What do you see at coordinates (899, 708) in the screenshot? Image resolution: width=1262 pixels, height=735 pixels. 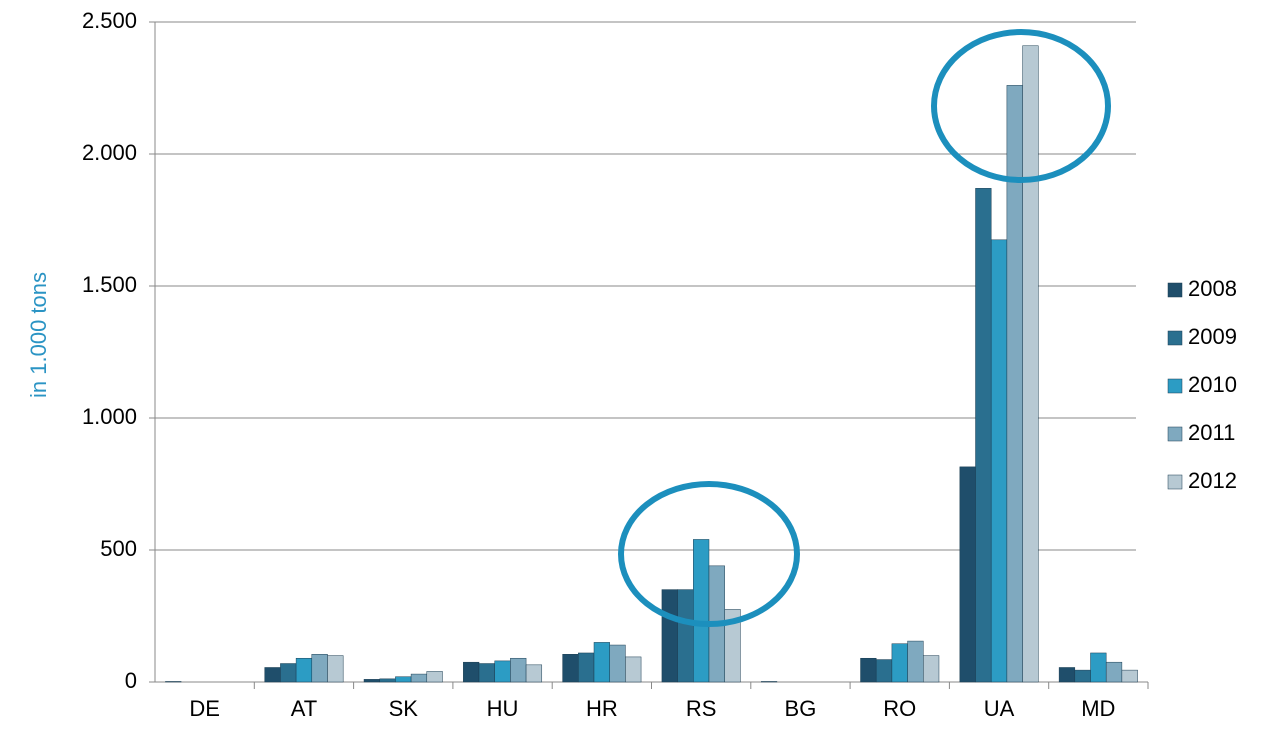 I see `x-tick-label: RO` at bounding box center [899, 708].